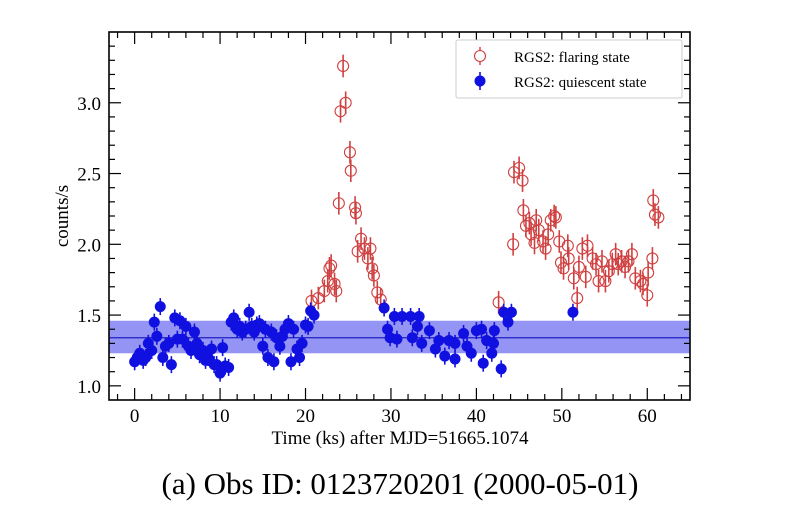 The image size is (800, 530). What do you see at coordinates (89, 387) in the screenshot?
I see `y-tick-label: 1.0` at bounding box center [89, 387].